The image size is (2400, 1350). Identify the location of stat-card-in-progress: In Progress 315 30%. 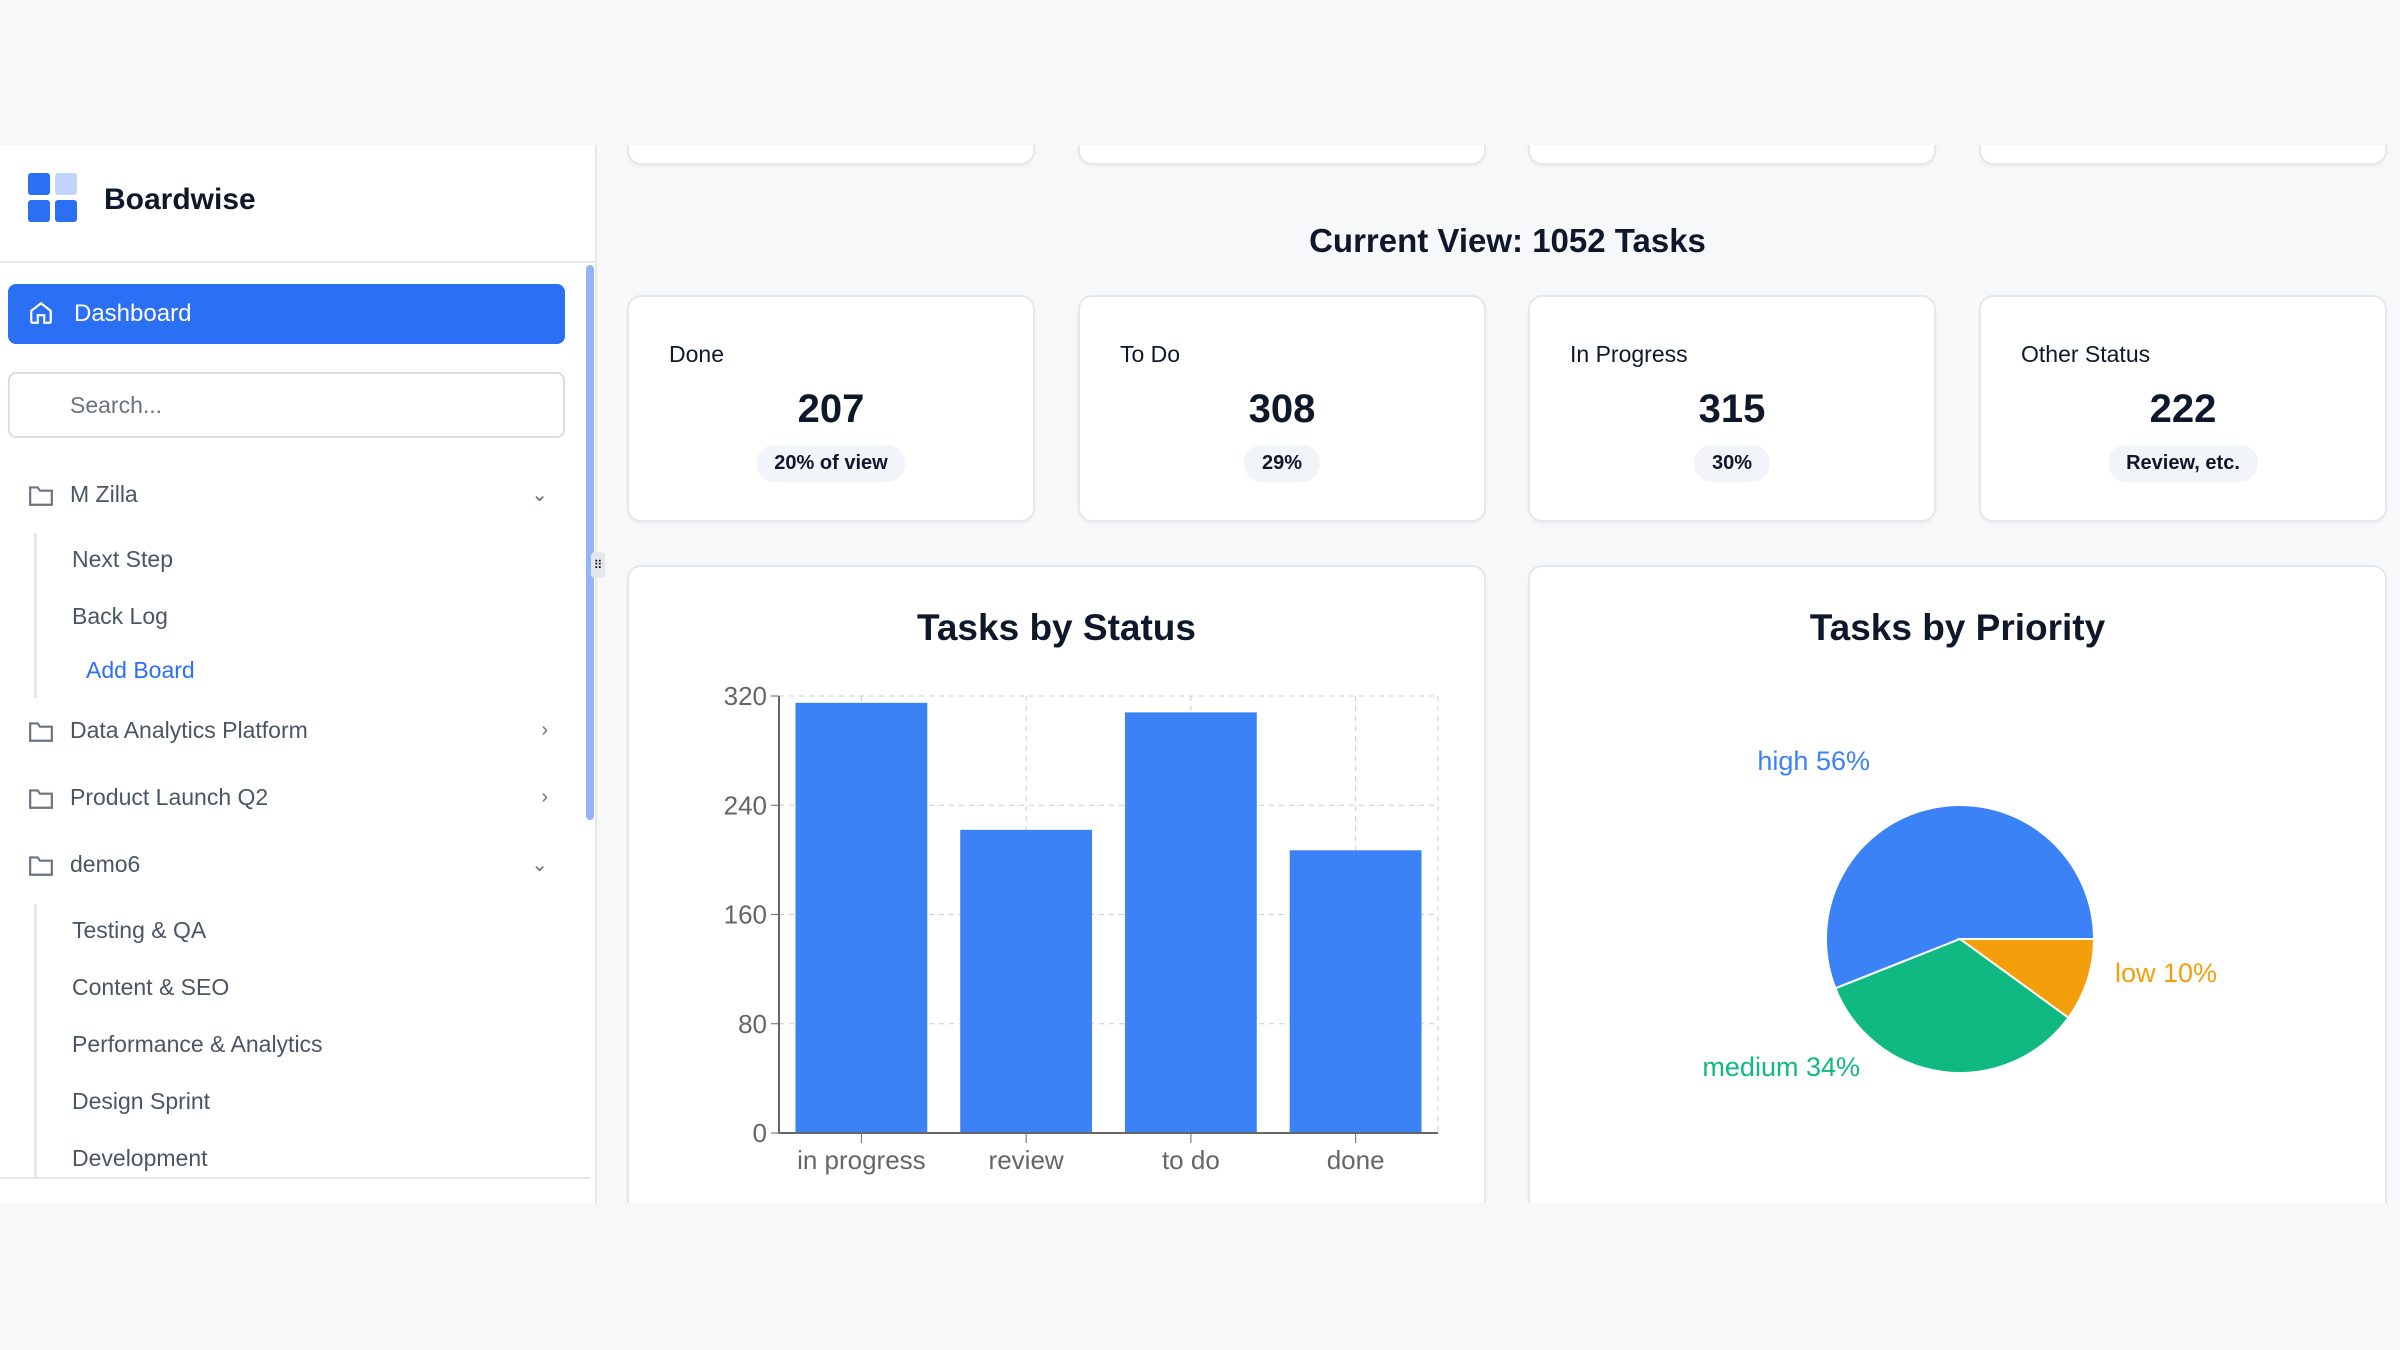
(1732, 408).